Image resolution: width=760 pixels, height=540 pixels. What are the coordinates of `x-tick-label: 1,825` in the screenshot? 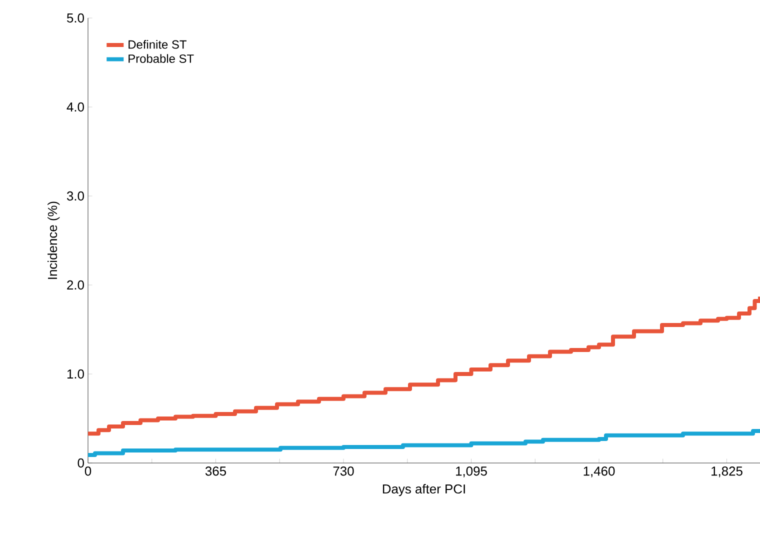 It's located at (727, 472).